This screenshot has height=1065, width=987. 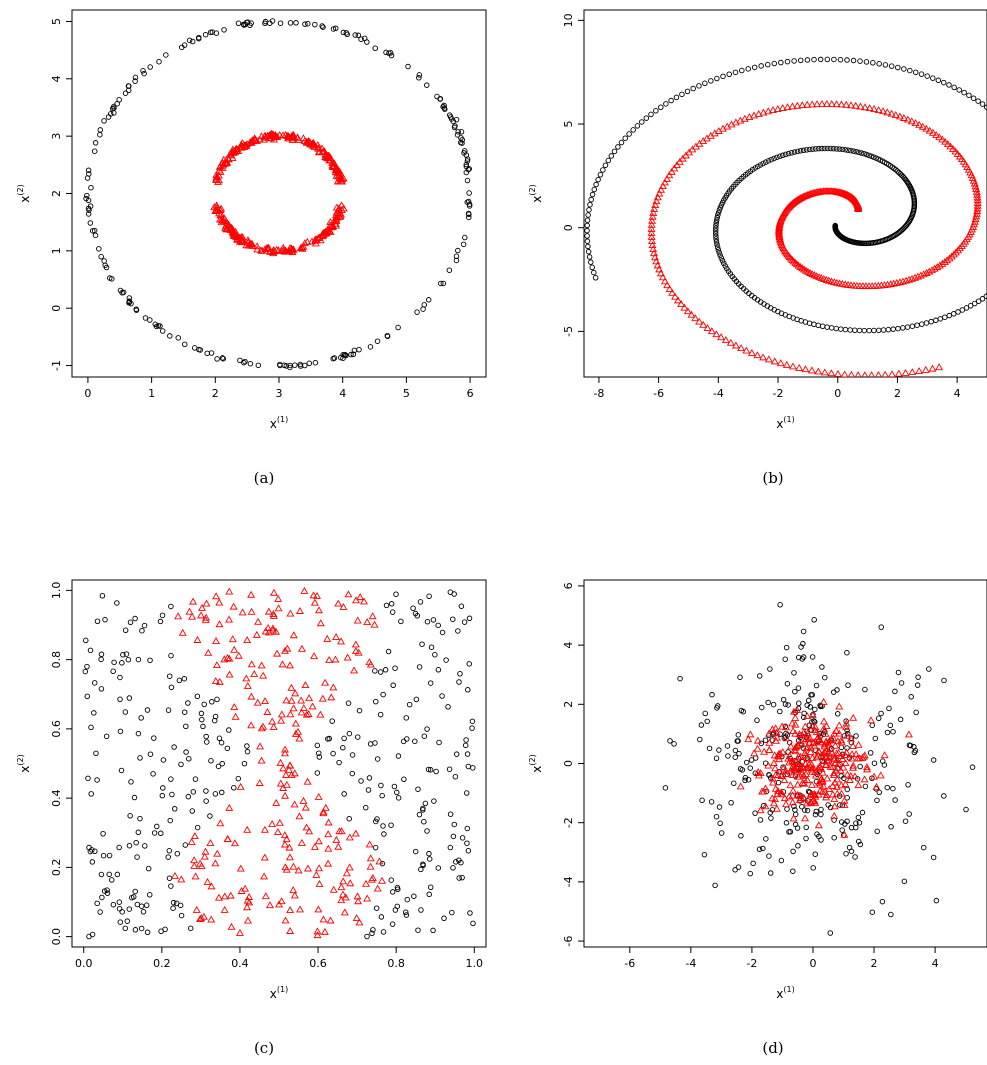 What do you see at coordinates (536, 763) in the screenshot?
I see `y-axis-label: x(2)` at bounding box center [536, 763].